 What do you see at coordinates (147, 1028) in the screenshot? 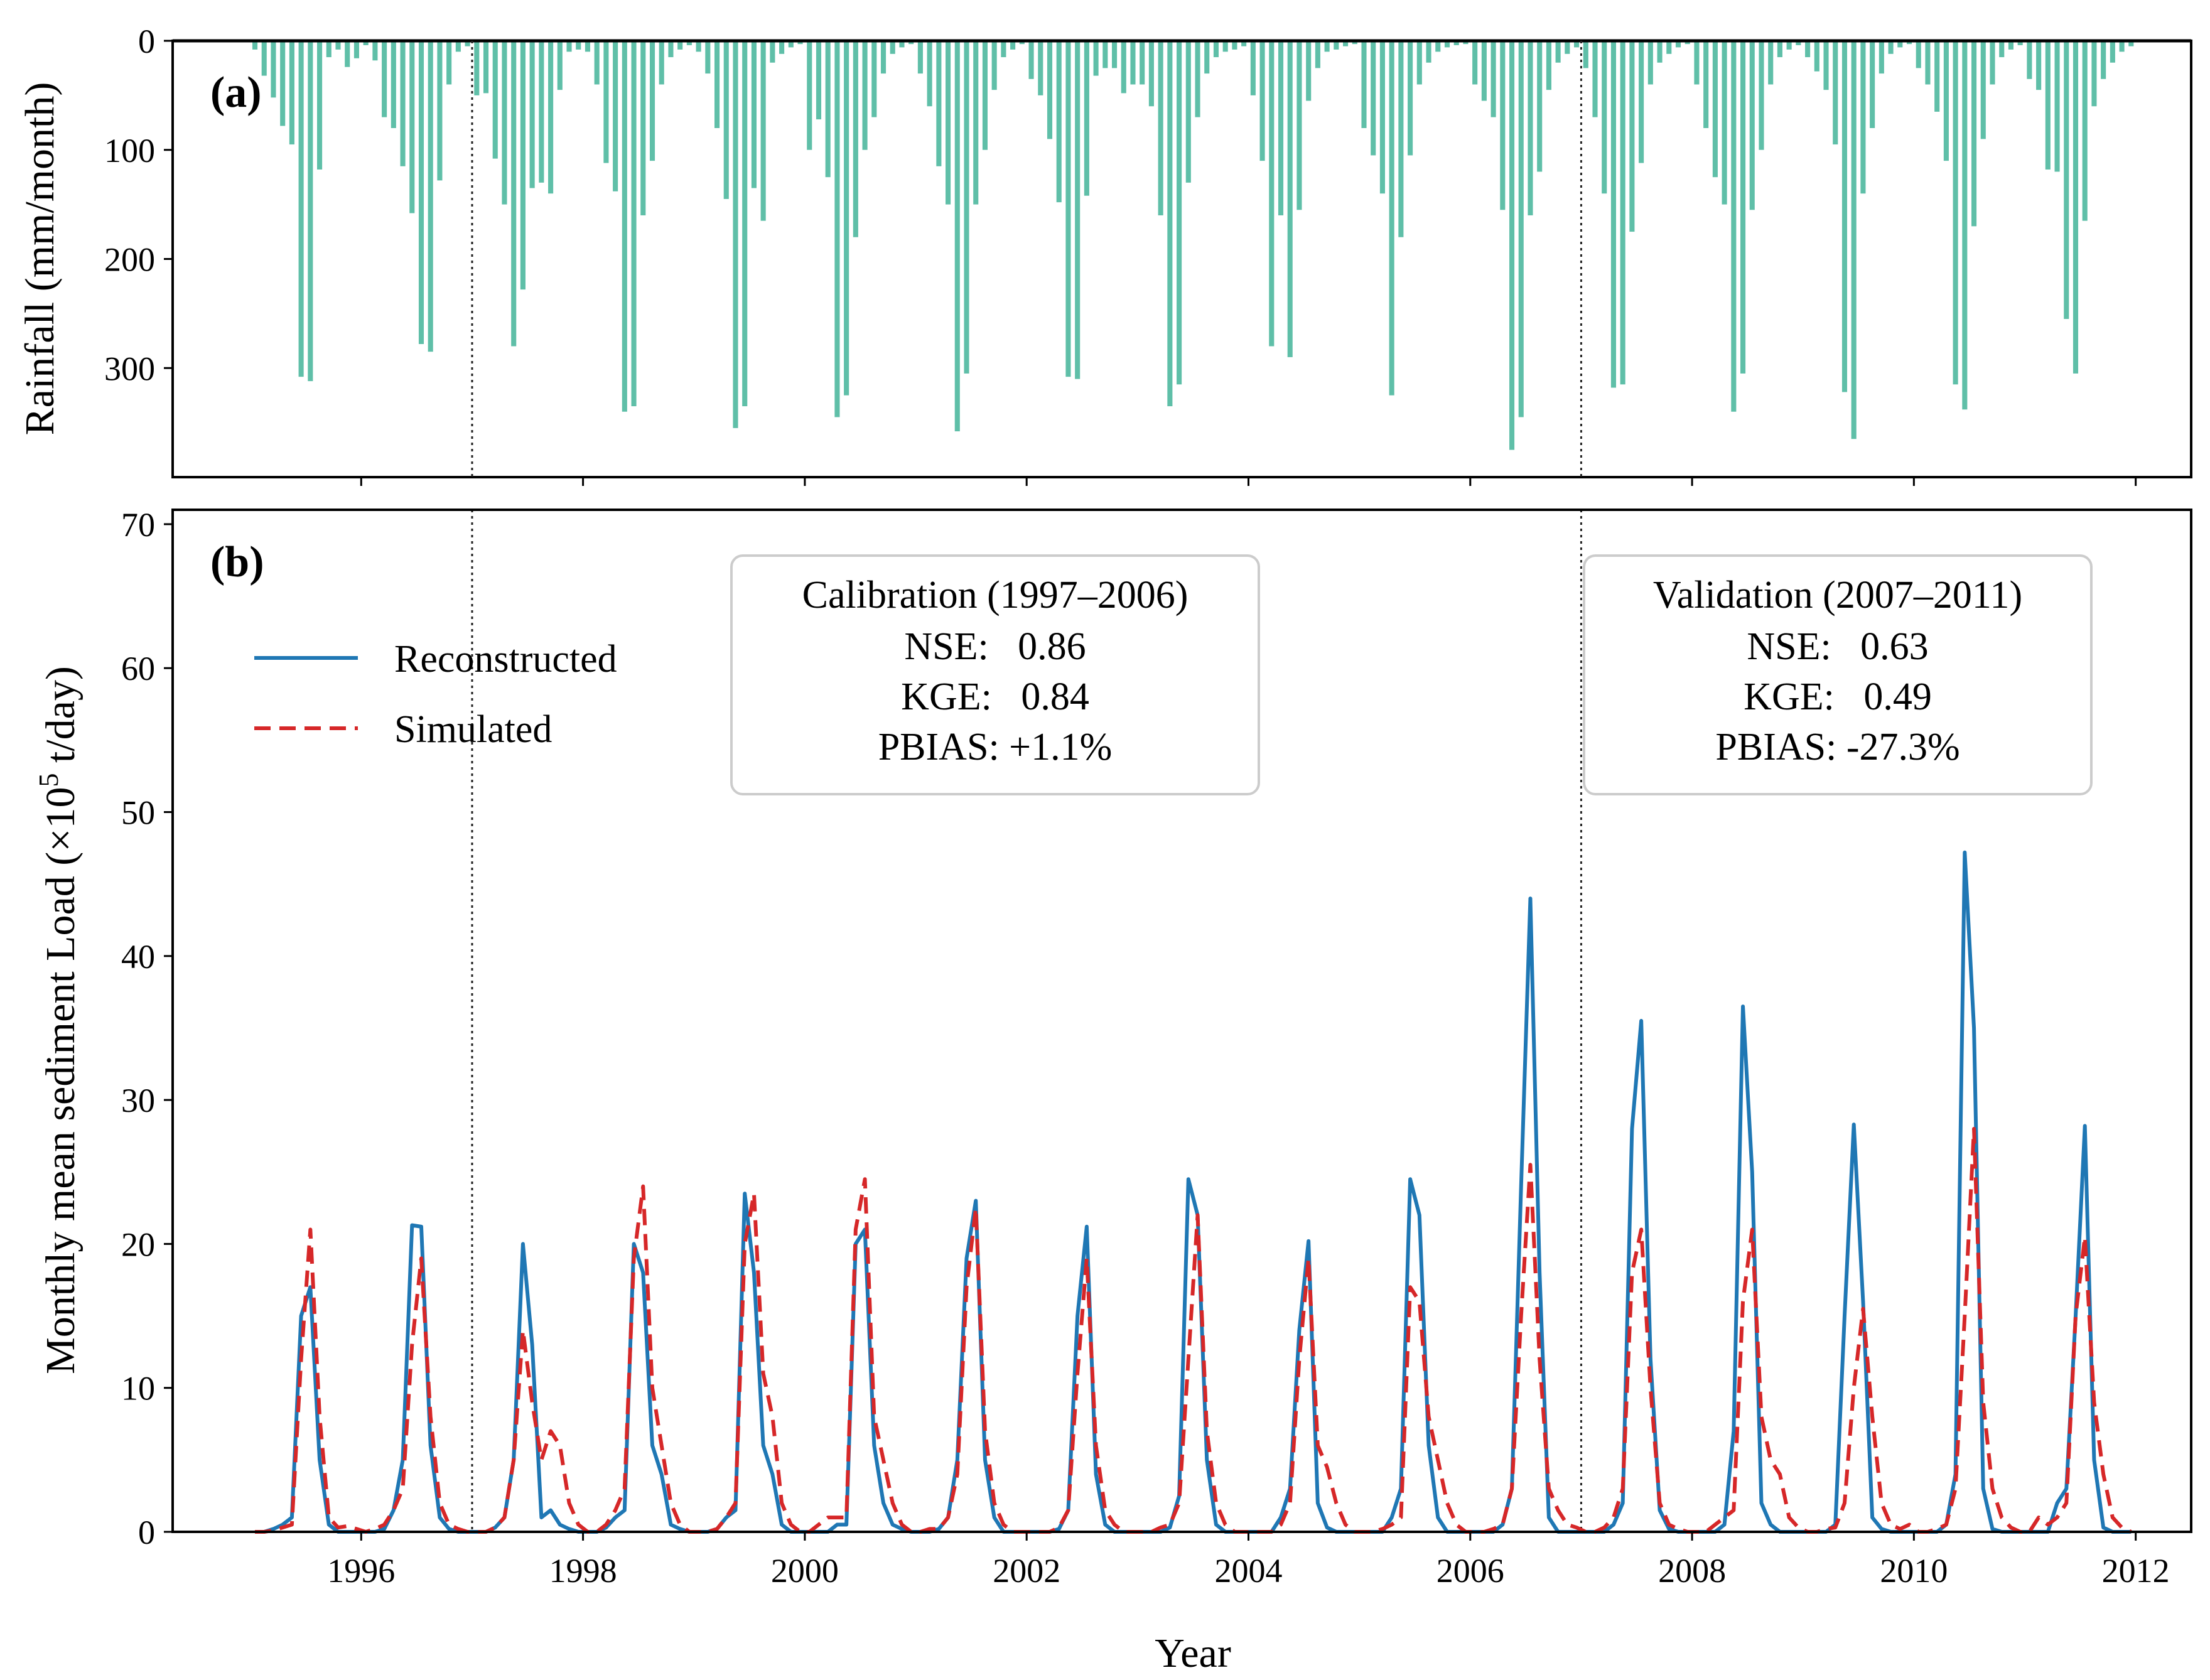
I see `panel-b-y-ticks: 0 10 20 30 40 50 60 70` at bounding box center [147, 1028].